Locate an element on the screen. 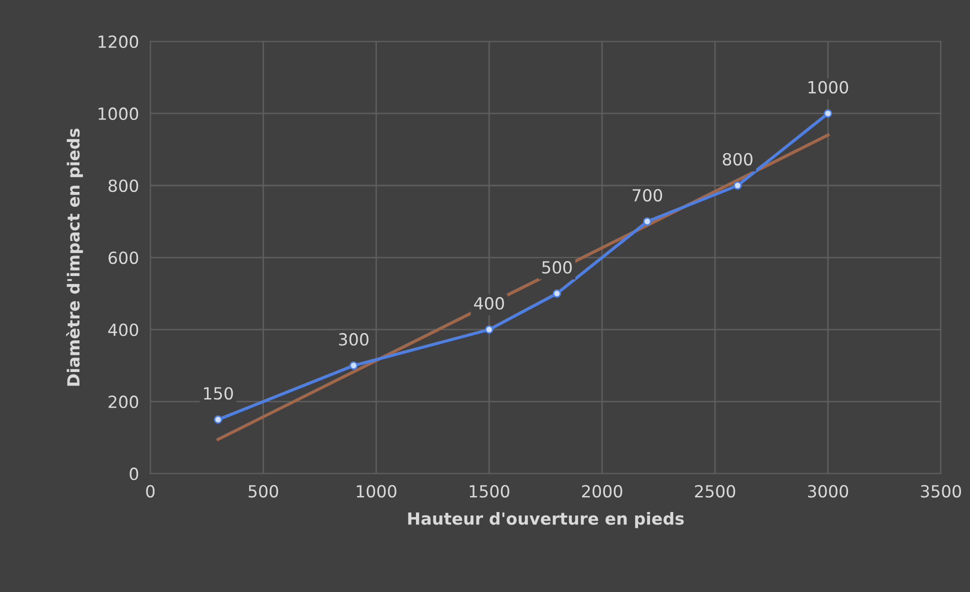  x-tick-label: 3000 is located at coordinates (828, 491).